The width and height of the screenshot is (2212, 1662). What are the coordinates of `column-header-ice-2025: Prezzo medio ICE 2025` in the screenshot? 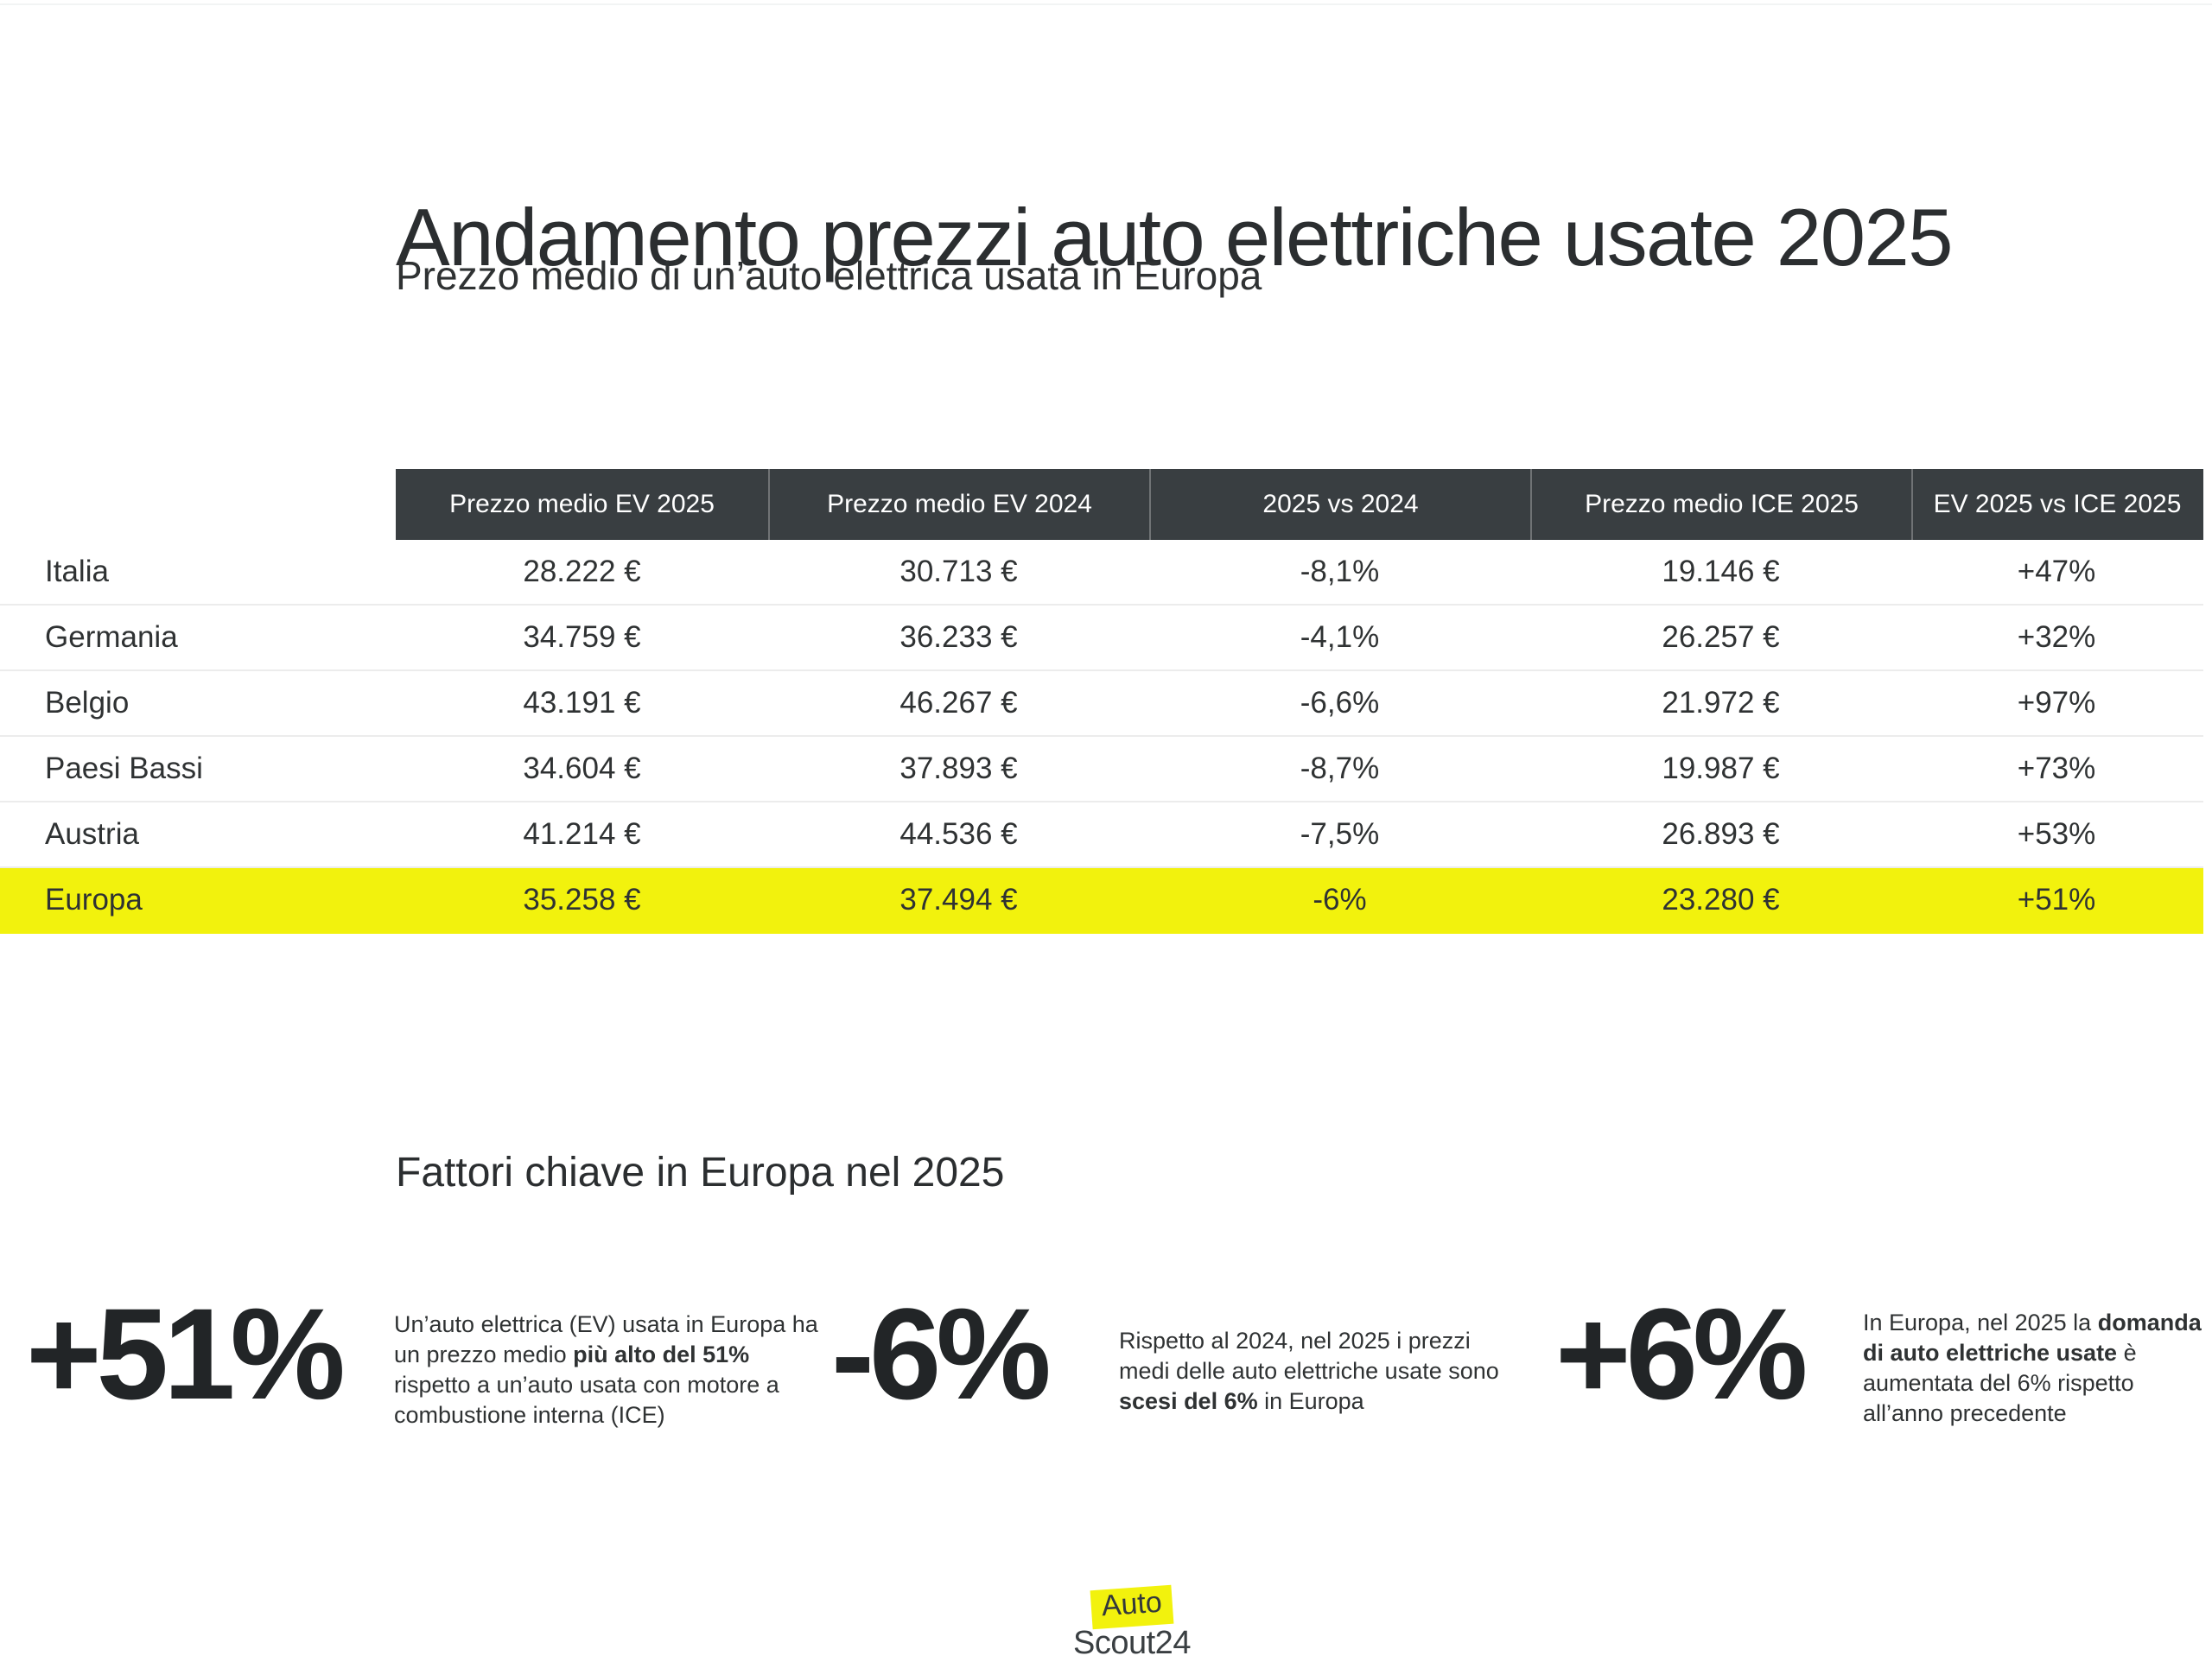 It's located at (1720, 504).